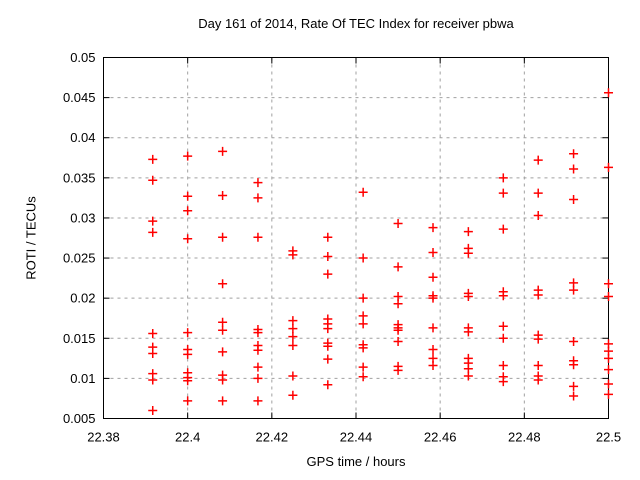 The width and height of the screenshot is (640, 480). What do you see at coordinates (79, 258) in the screenshot?
I see `y-tick-label: 0.025` at bounding box center [79, 258].